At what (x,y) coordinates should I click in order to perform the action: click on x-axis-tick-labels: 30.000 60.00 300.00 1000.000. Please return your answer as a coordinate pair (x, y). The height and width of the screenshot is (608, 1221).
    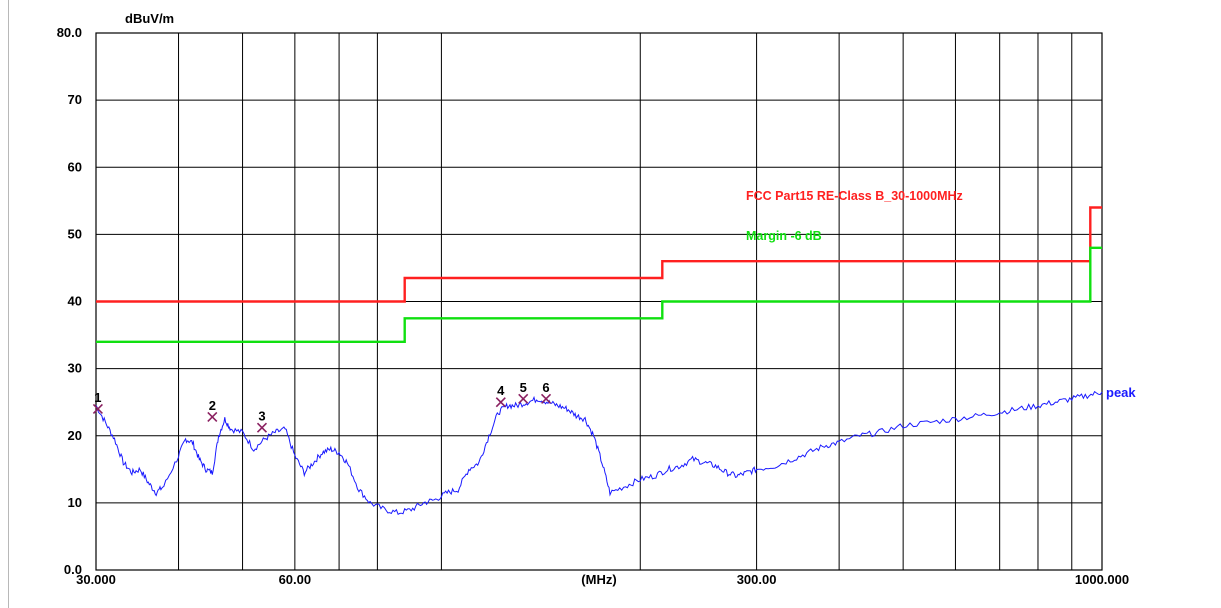
    Looking at the image, I should click on (602, 579).